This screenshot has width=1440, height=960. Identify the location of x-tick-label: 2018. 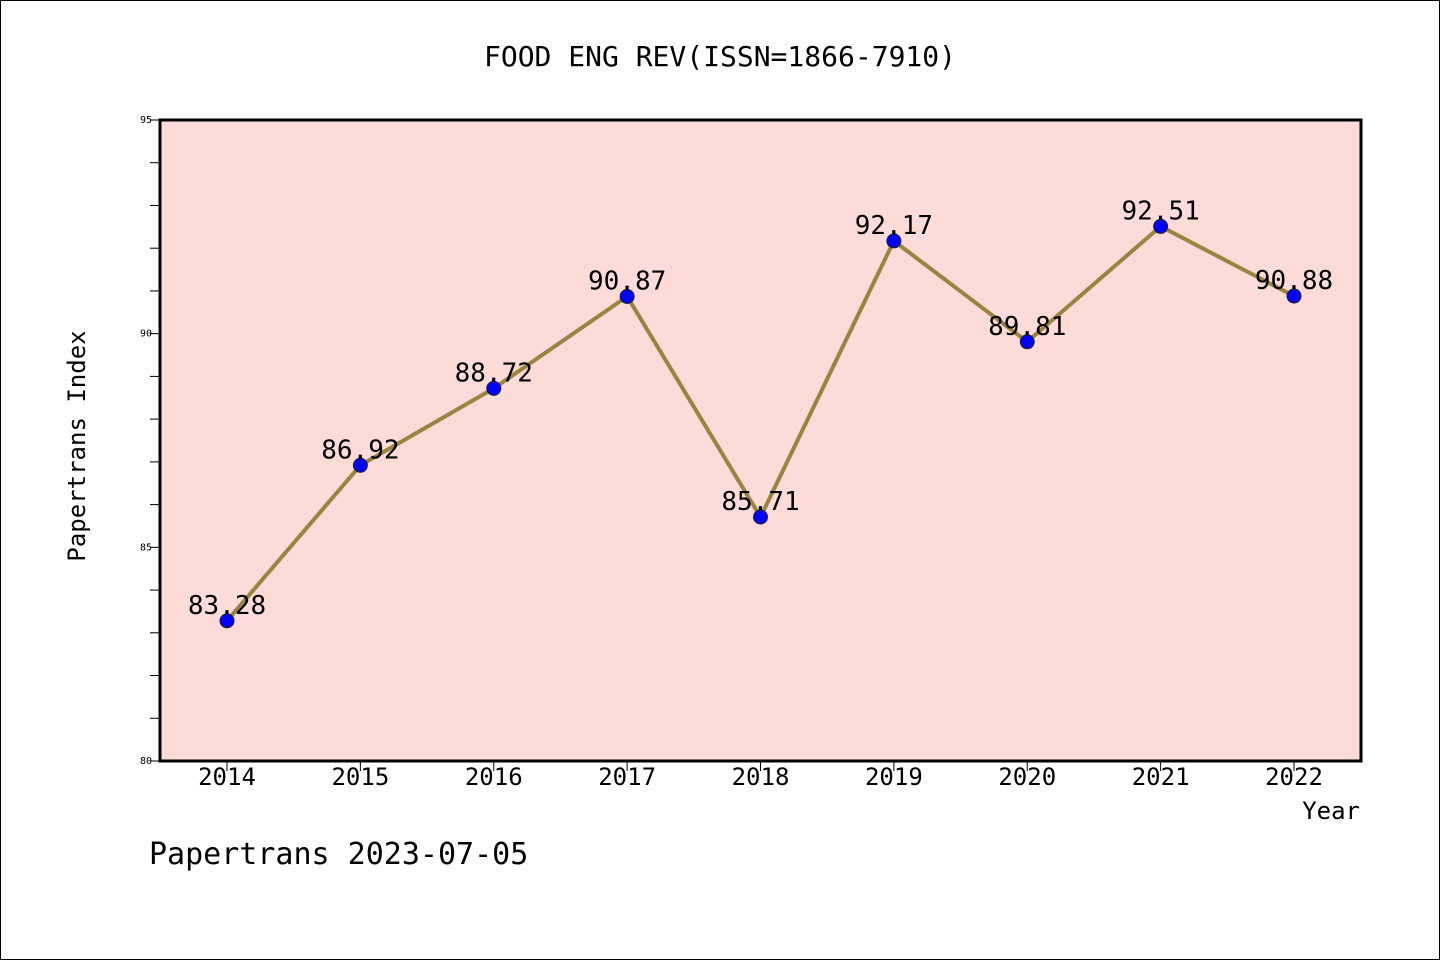
(761, 777).